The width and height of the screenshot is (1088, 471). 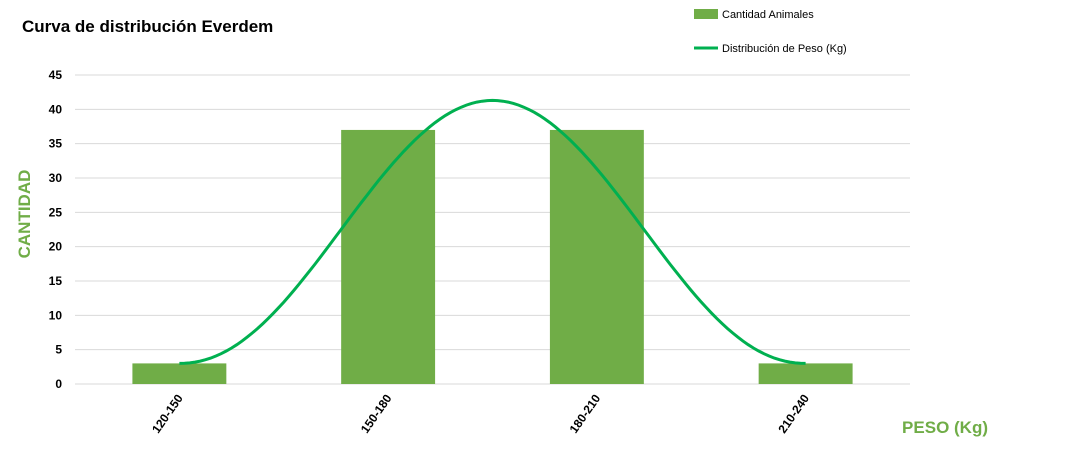 What do you see at coordinates (56, 315) in the screenshot?
I see `y-tick-label: 10` at bounding box center [56, 315].